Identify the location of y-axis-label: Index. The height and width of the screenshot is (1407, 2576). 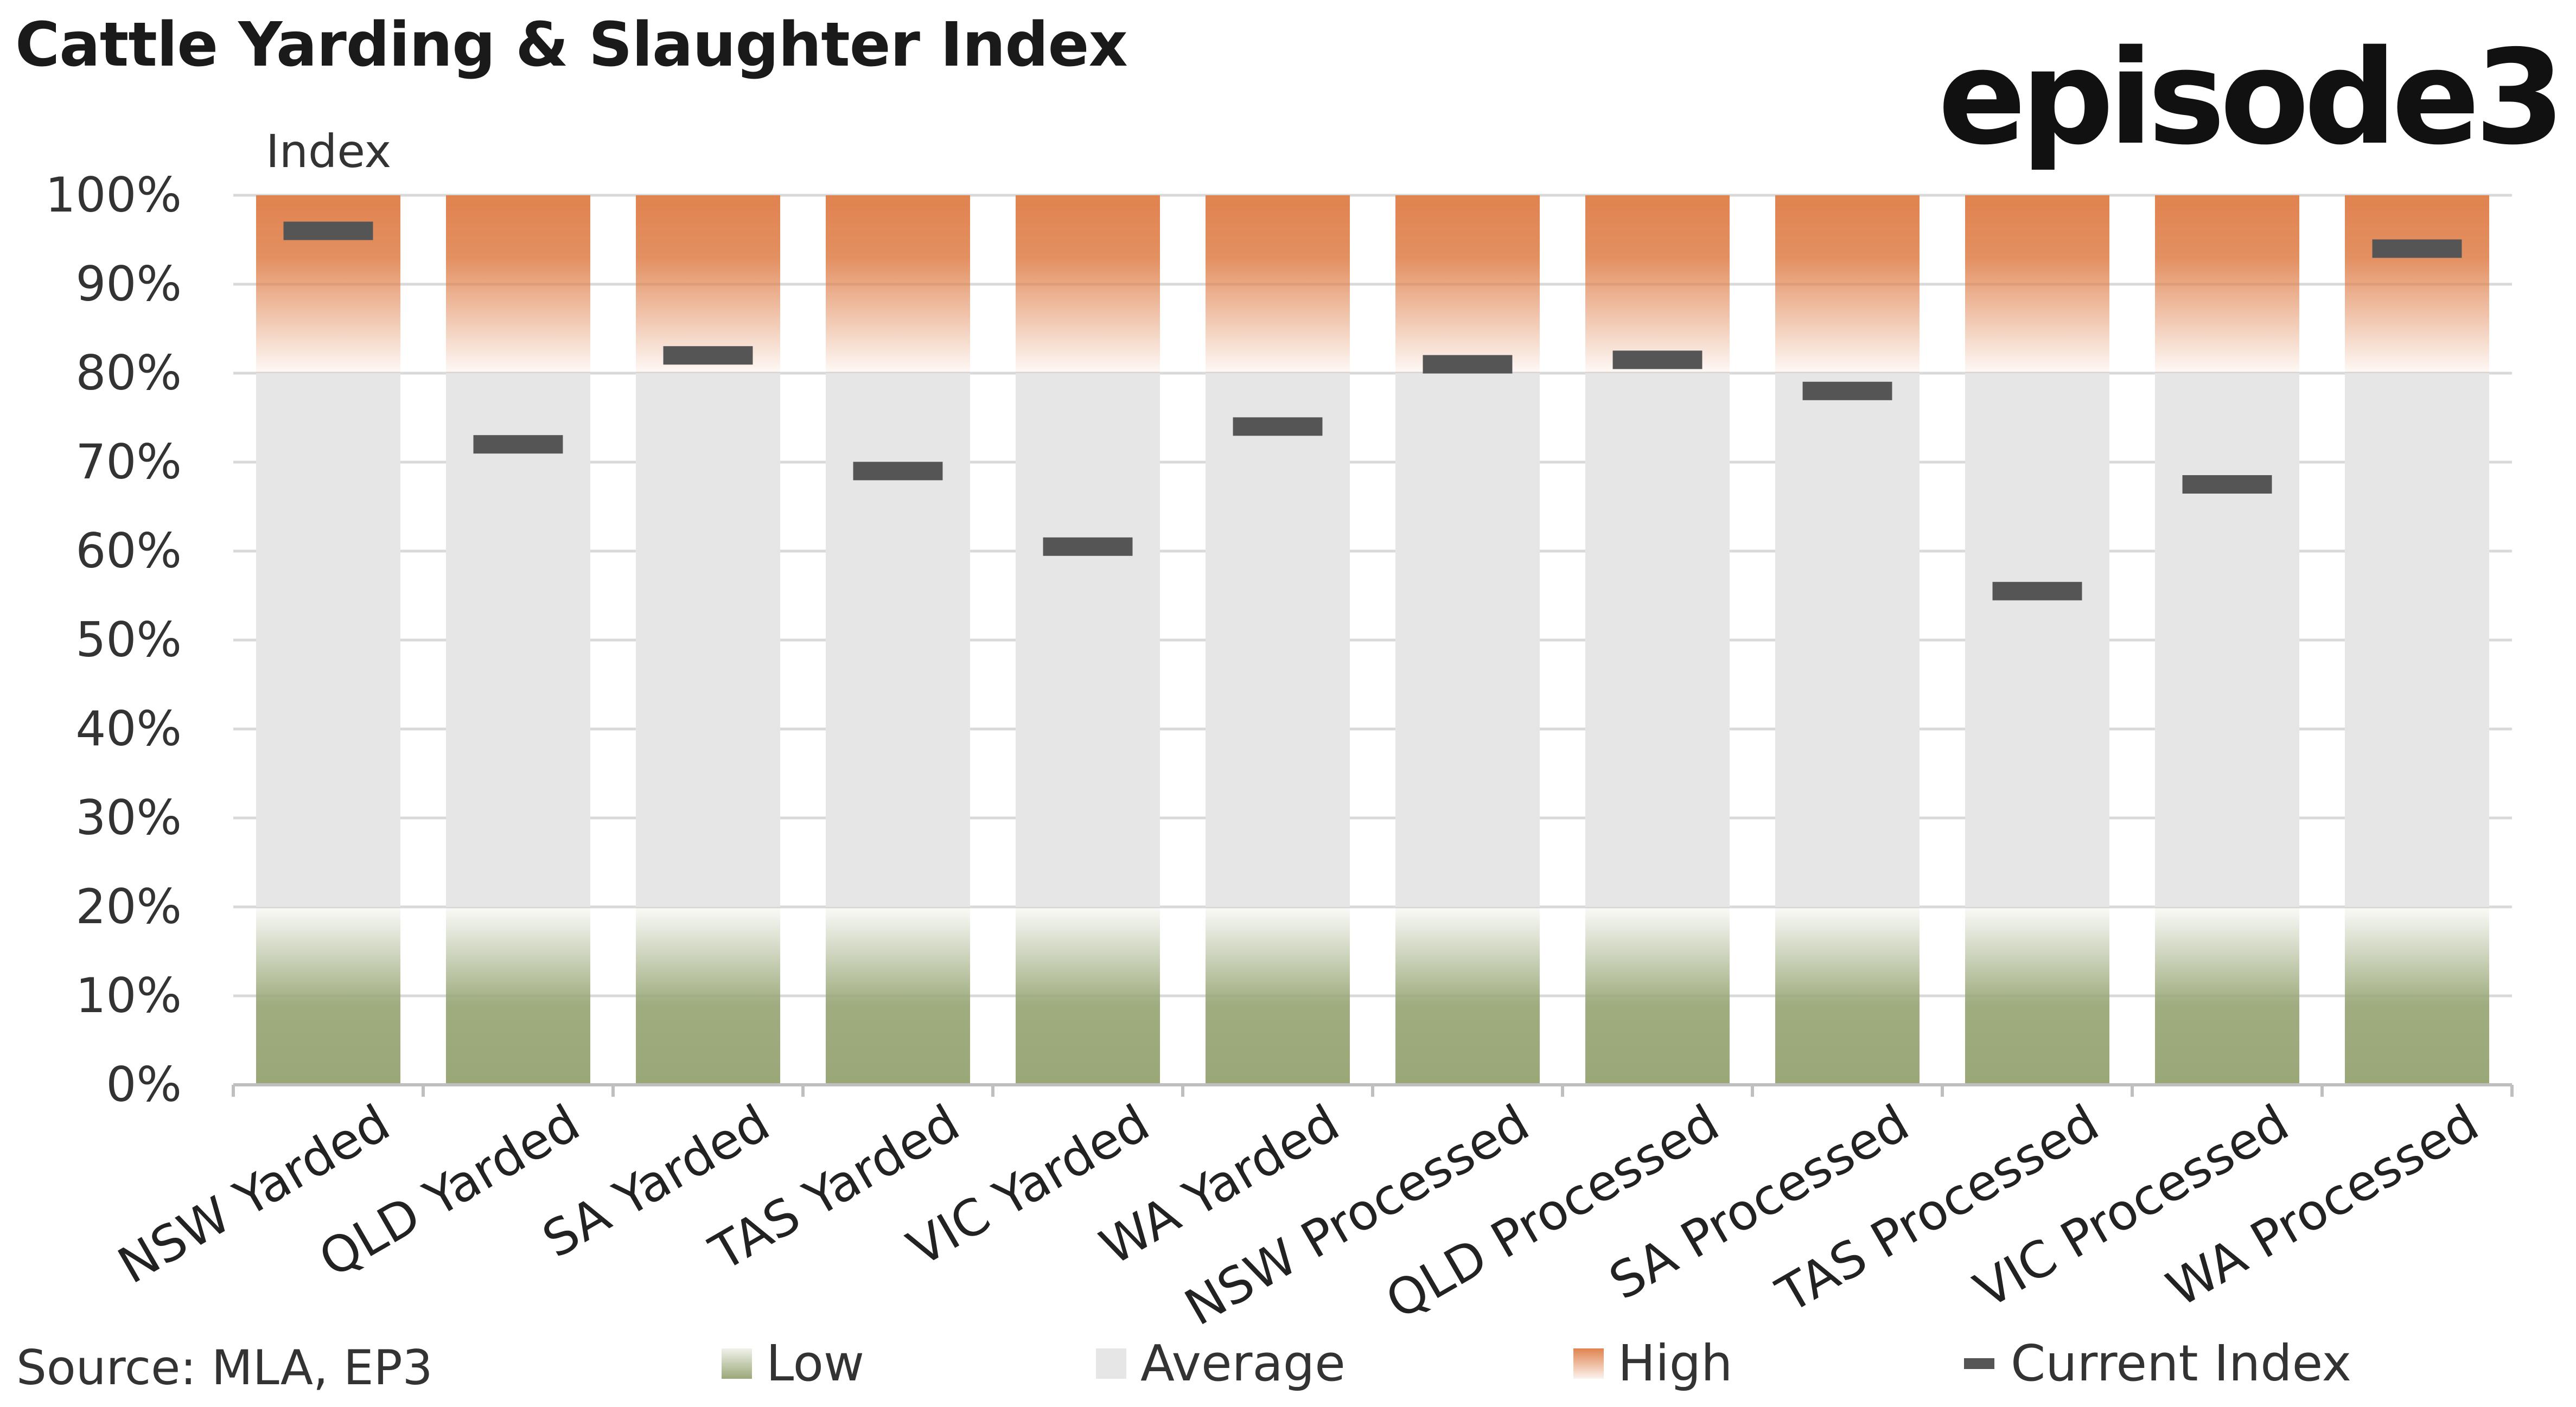
(328, 151).